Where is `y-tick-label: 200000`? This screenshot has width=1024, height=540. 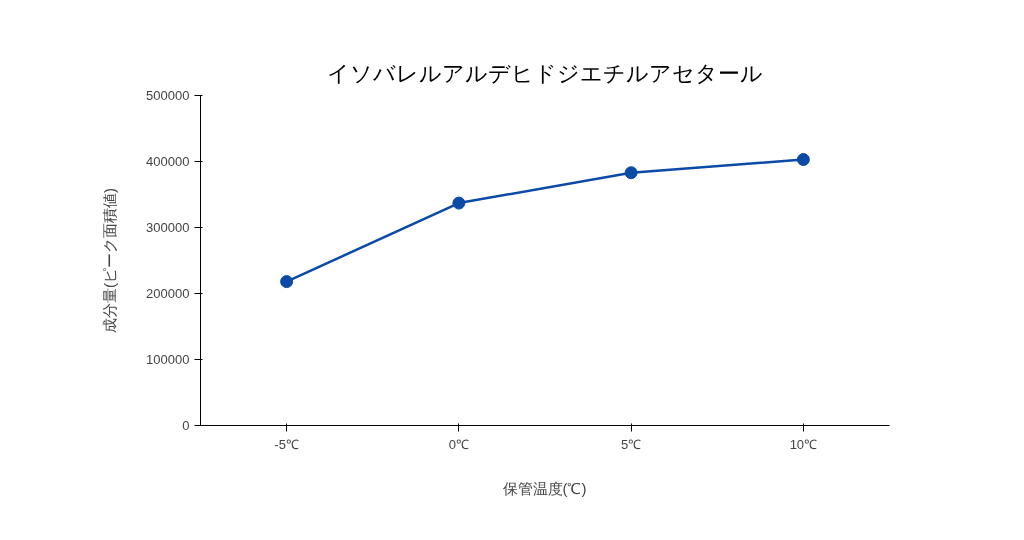
y-tick-label: 200000 is located at coordinates (168, 293).